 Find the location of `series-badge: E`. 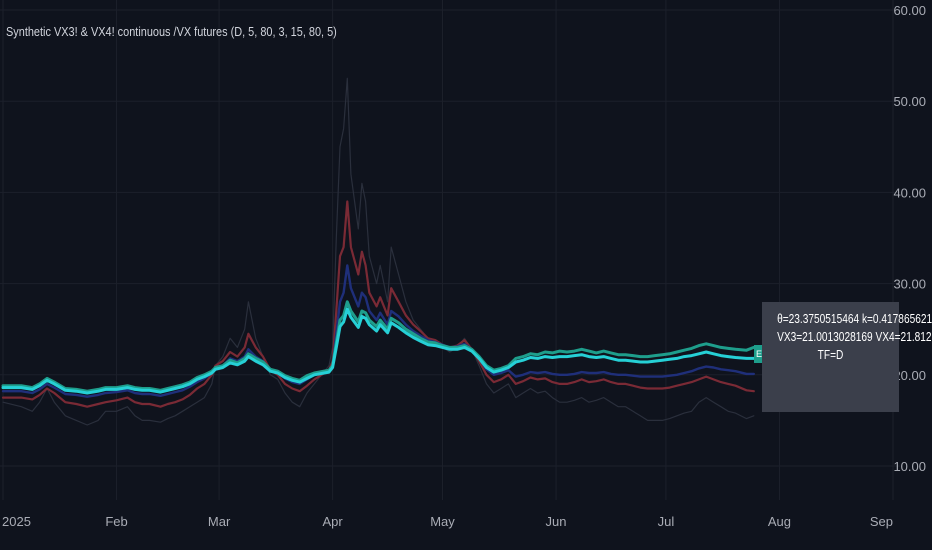

series-badge: E is located at coordinates (759, 354).